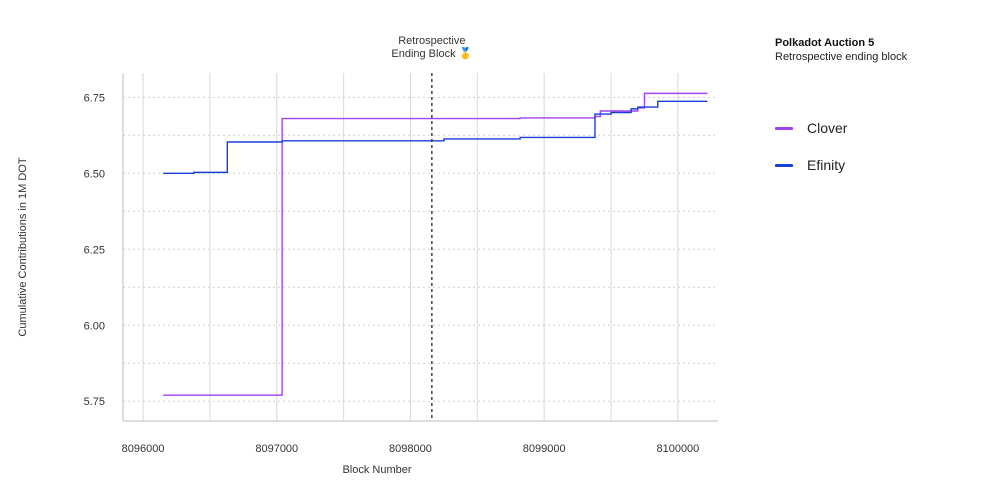 The width and height of the screenshot is (1000, 500). I want to click on x-tick-label: 8098000, so click(410, 449).